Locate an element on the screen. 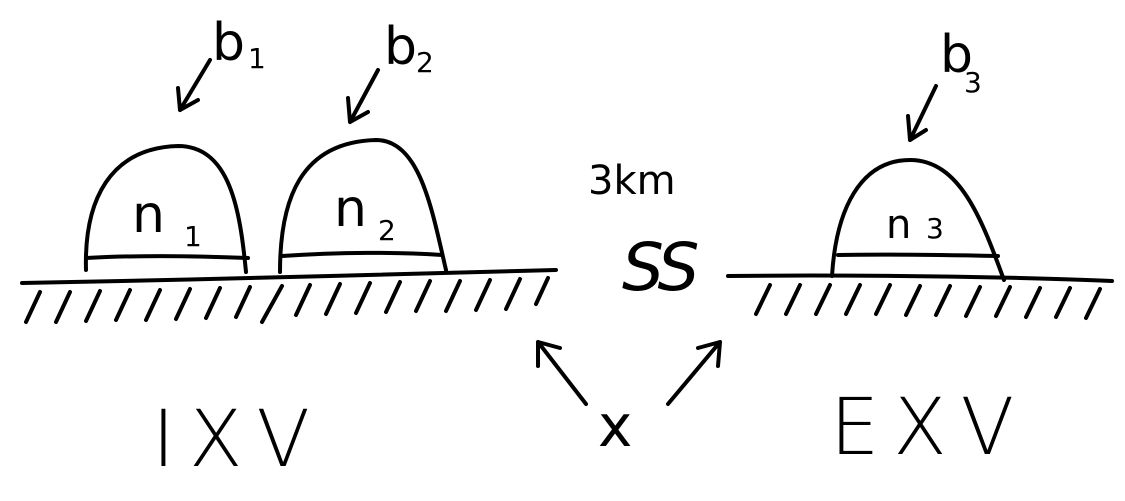 Image resolution: width=1125 pixels, height=501 pixels. mound-n1: b 1 n 1 is located at coordinates (174, 143).